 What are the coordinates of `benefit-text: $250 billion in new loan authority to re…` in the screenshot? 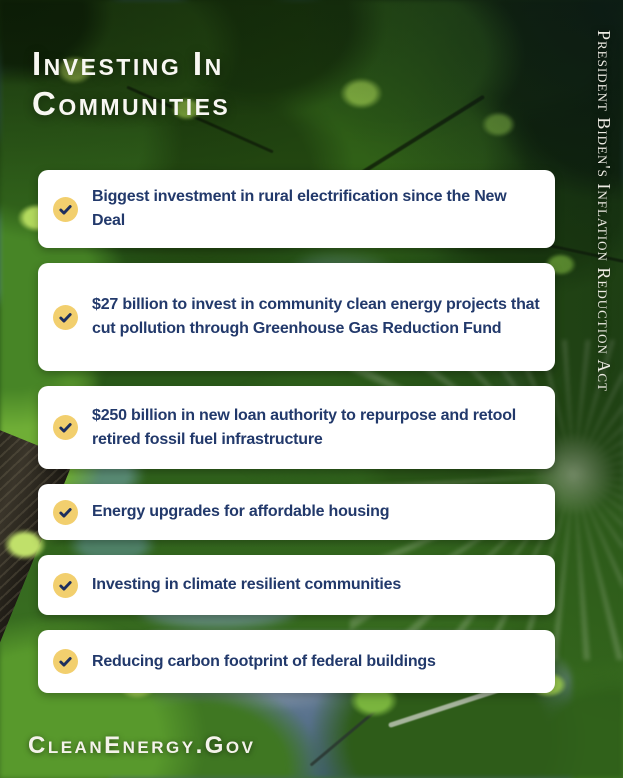 It's located at (304, 427).